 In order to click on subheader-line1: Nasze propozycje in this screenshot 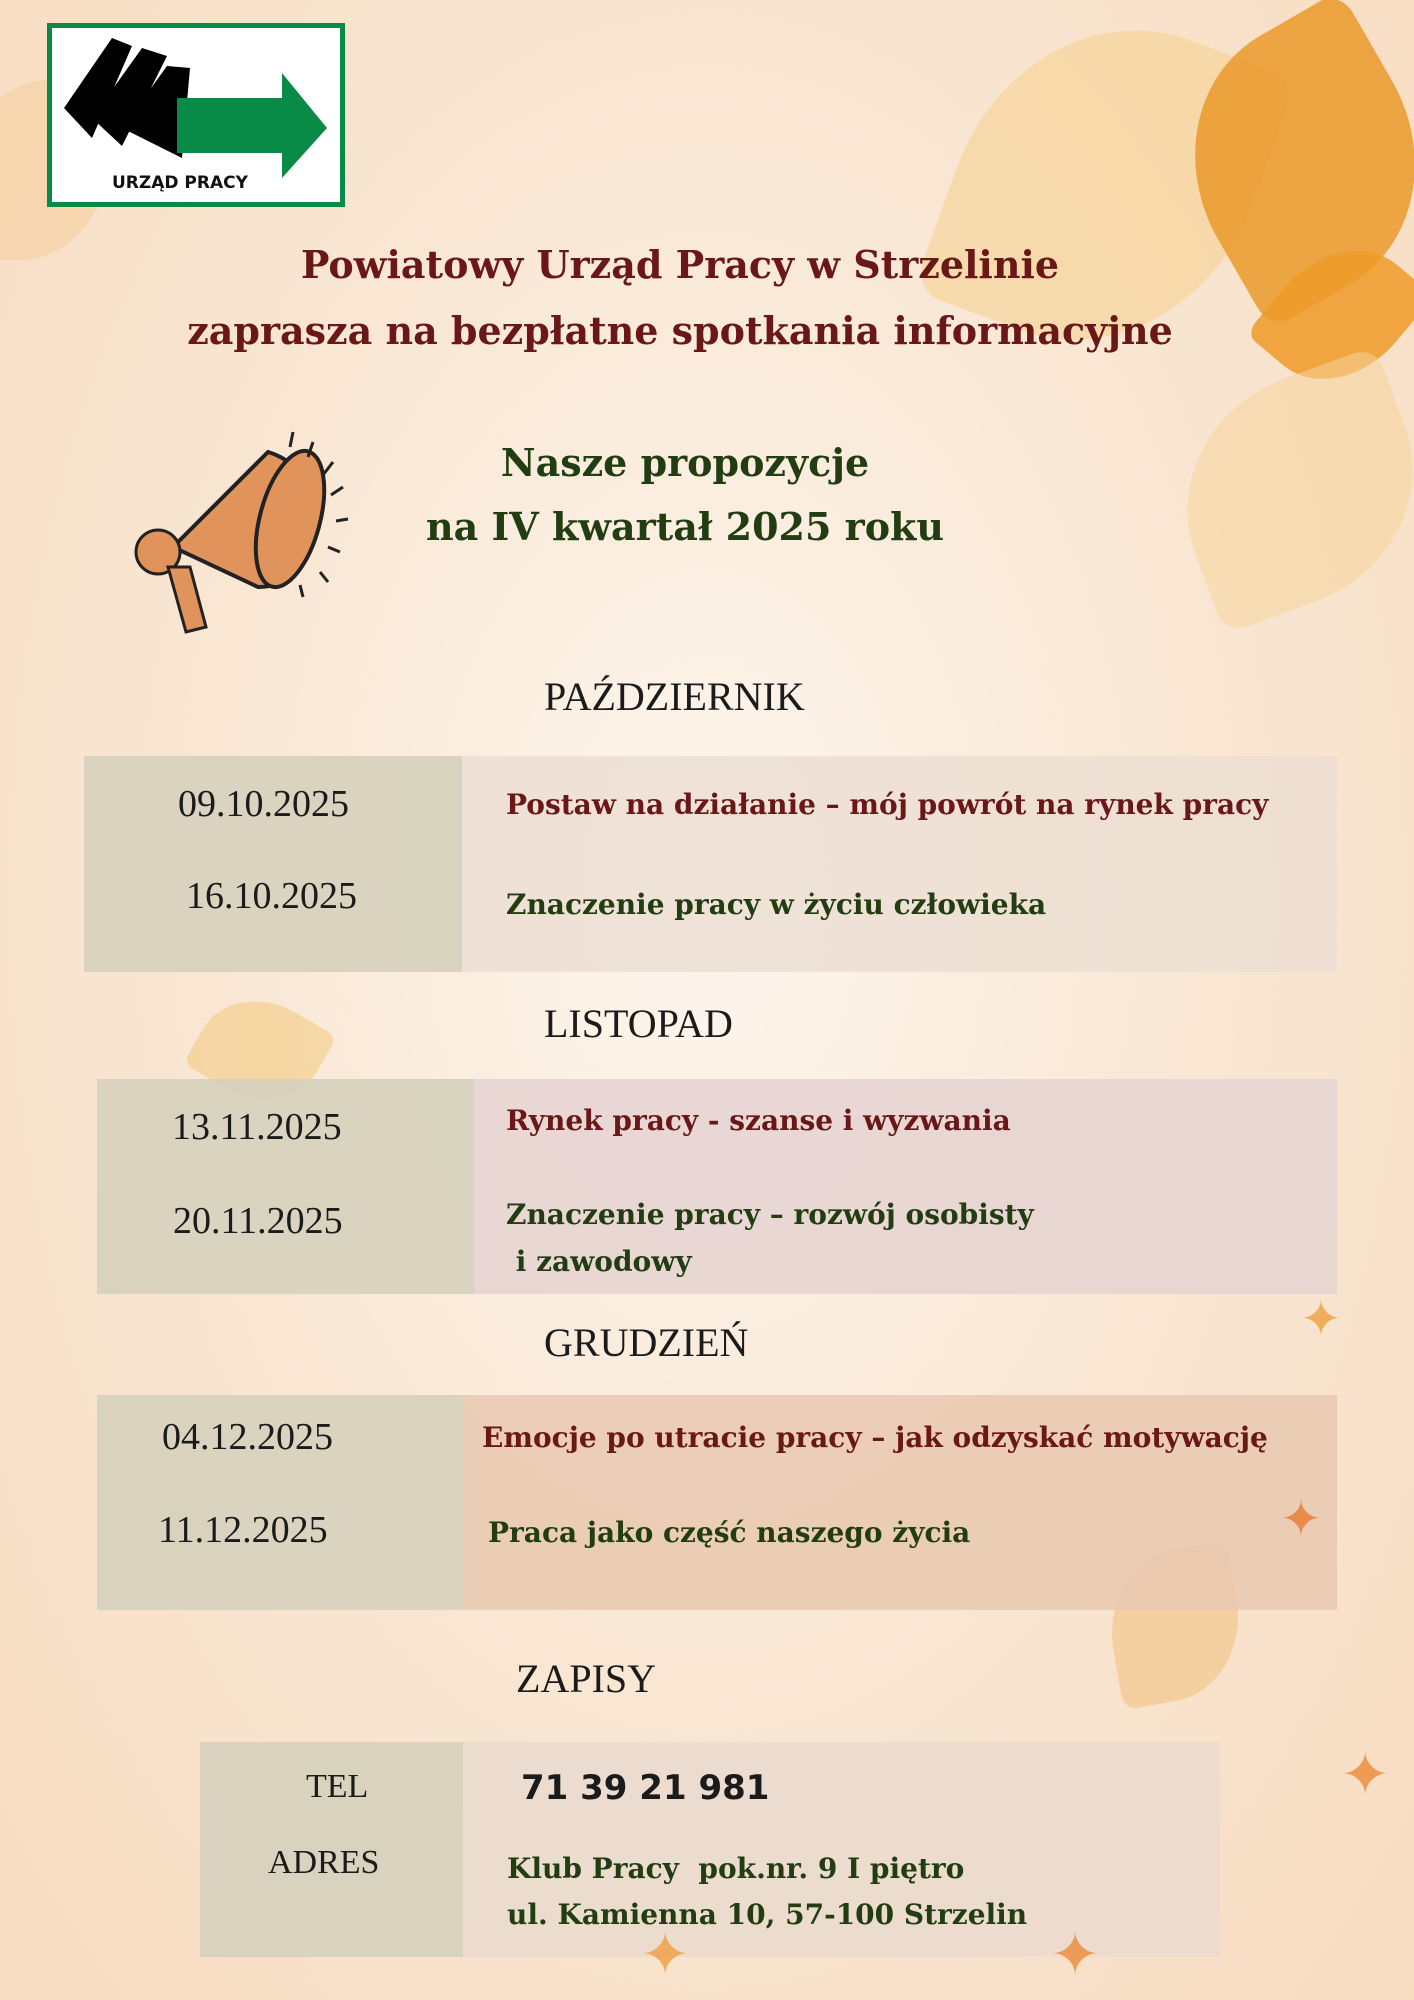, I will do `click(685, 462)`.